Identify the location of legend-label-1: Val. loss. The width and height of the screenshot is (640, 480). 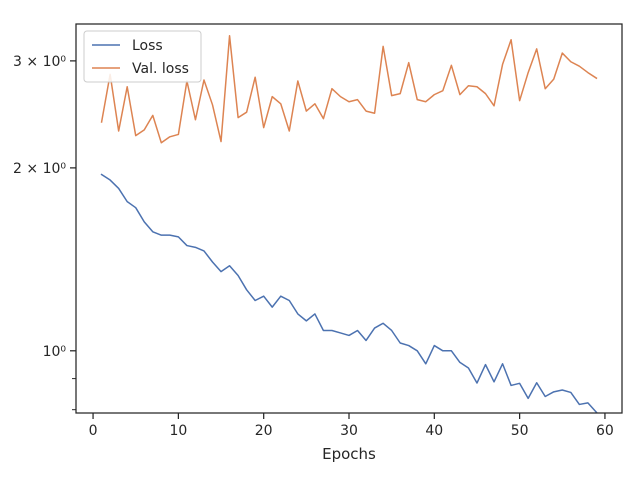
(160, 69).